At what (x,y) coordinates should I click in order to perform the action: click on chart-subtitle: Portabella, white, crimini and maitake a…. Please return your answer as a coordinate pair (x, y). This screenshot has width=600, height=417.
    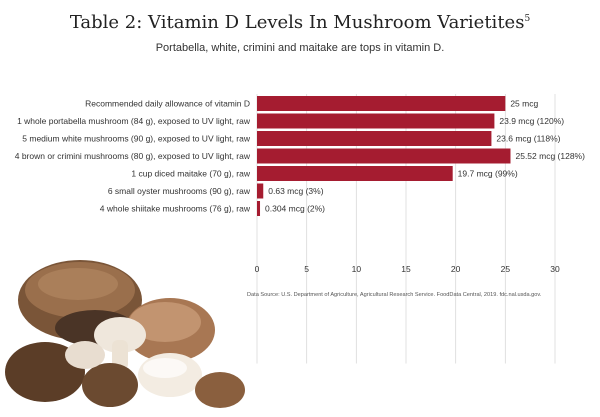
    Looking at the image, I should click on (300, 48).